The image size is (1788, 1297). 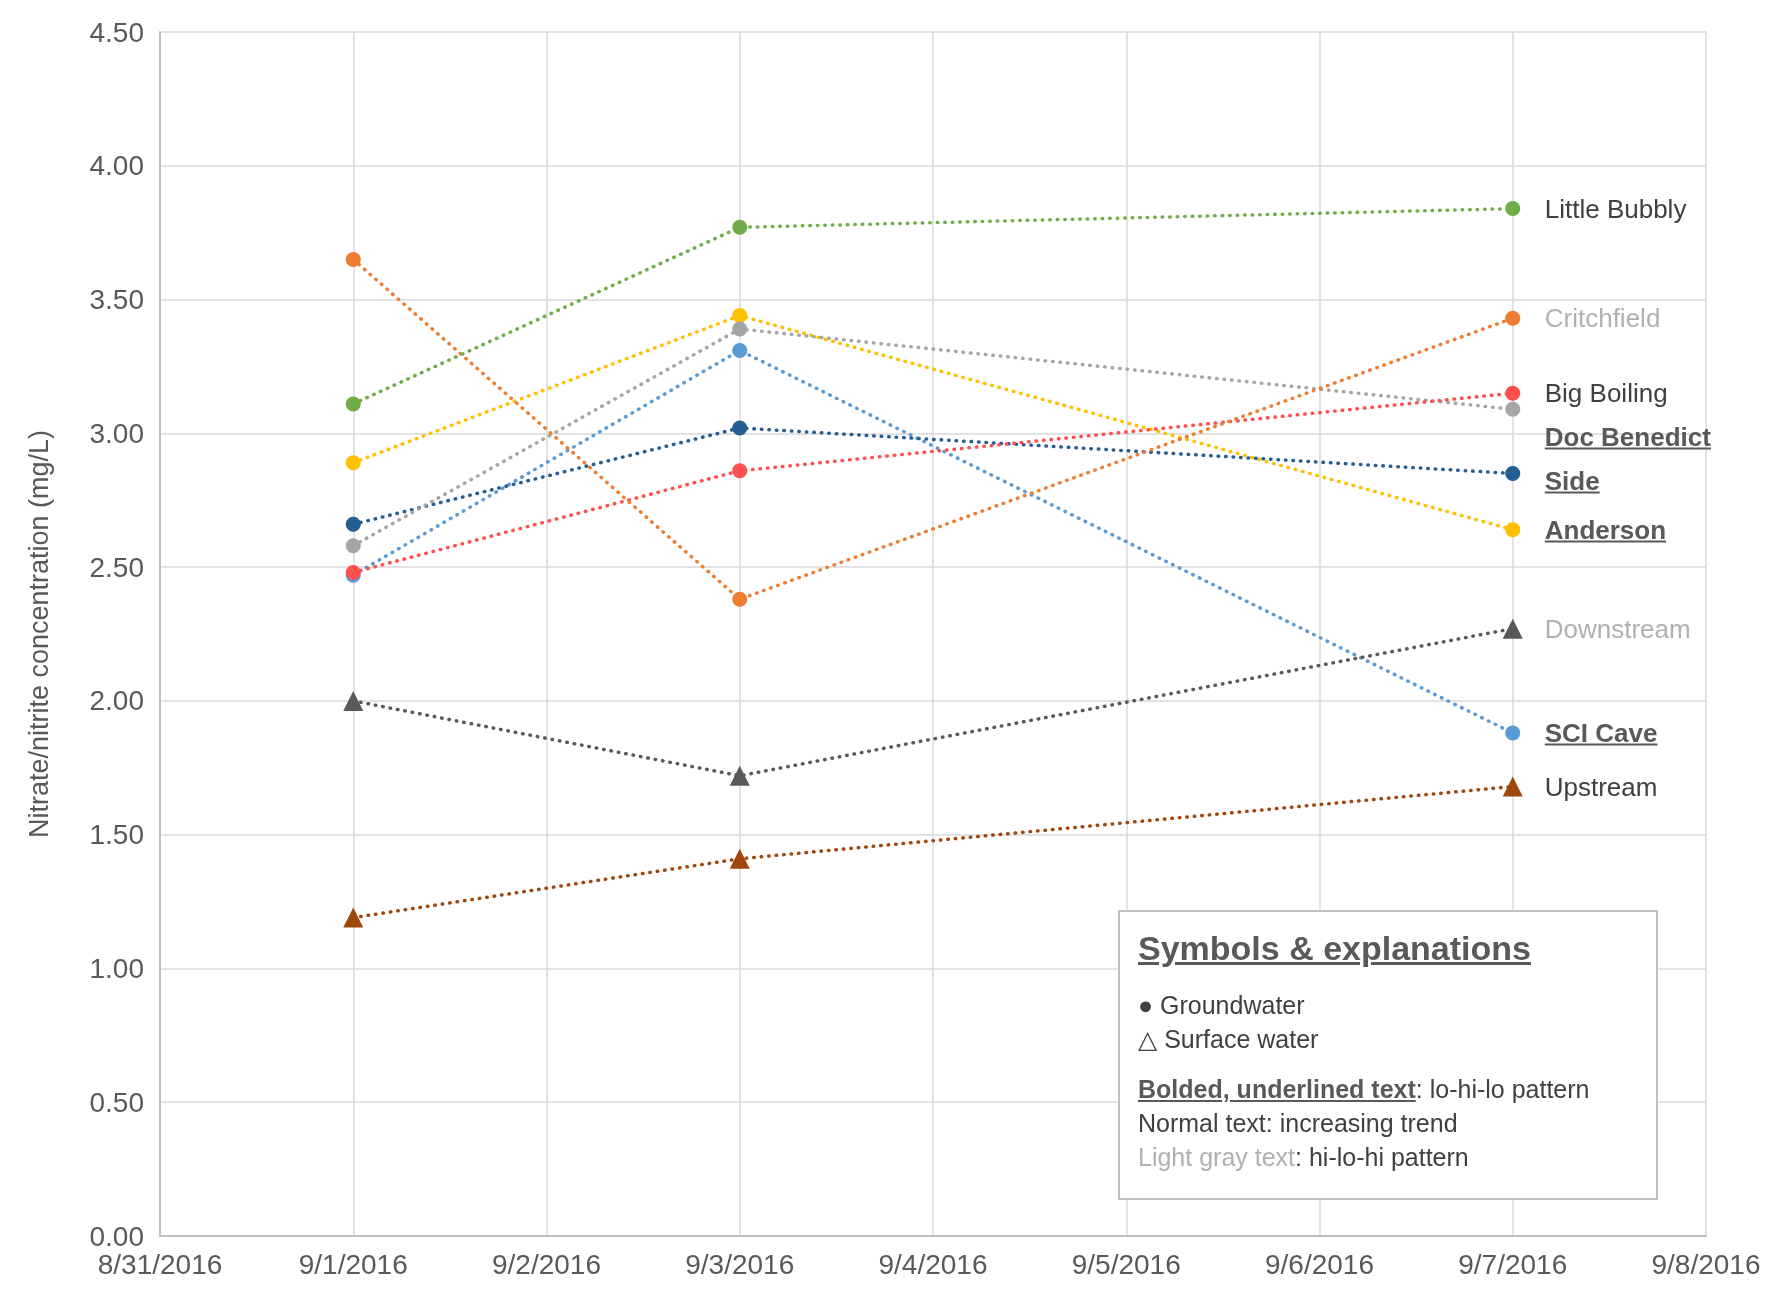 I want to click on series-label: Upstream, so click(x=1601, y=786).